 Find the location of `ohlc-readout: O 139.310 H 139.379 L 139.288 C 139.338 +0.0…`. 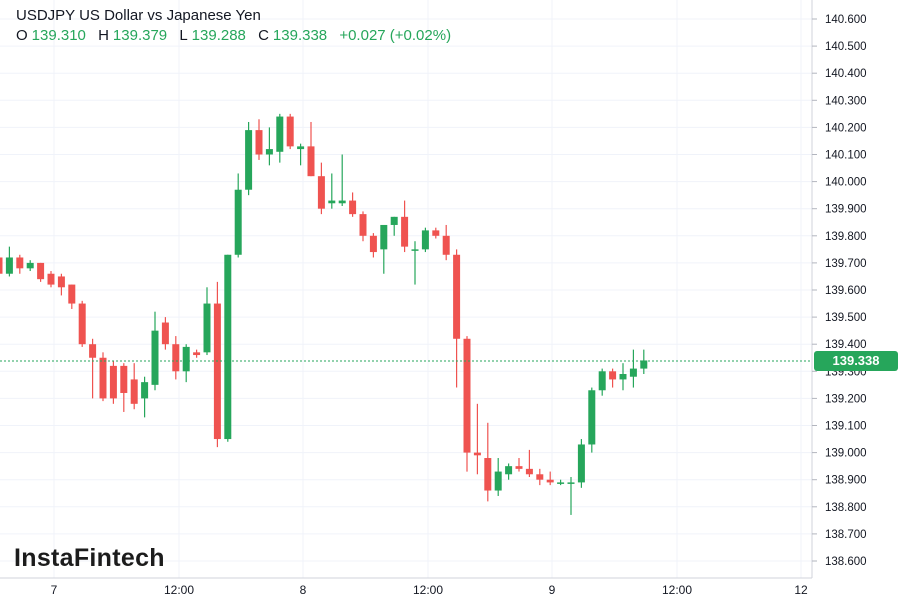

ohlc-readout: O 139.310 H 139.379 L 139.288 C 139.338 +0.0… is located at coordinates (233, 36).